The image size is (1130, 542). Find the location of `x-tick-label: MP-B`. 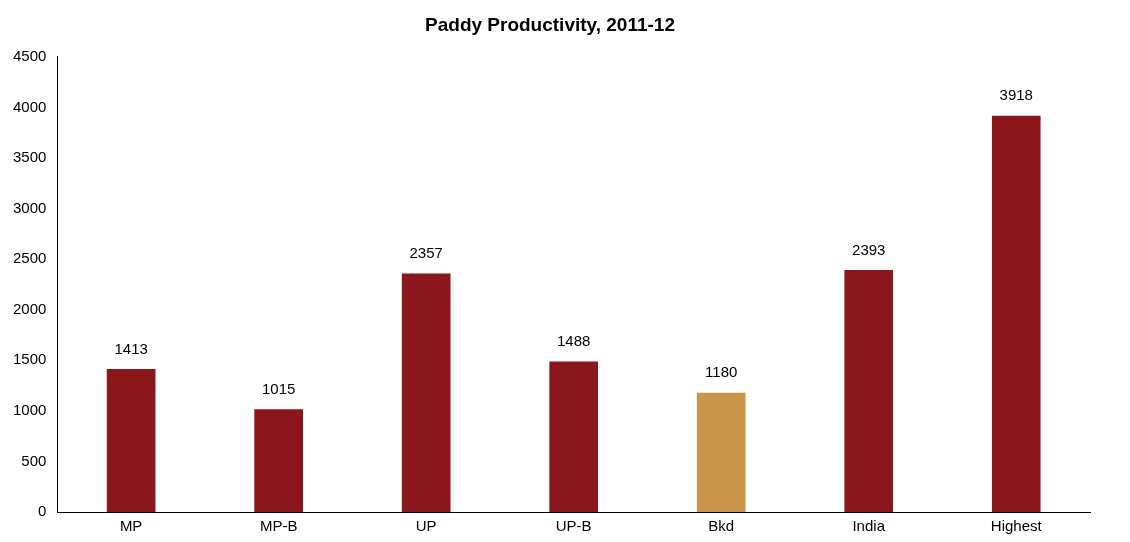

x-tick-label: MP-B is located at coordinates (278, 526).